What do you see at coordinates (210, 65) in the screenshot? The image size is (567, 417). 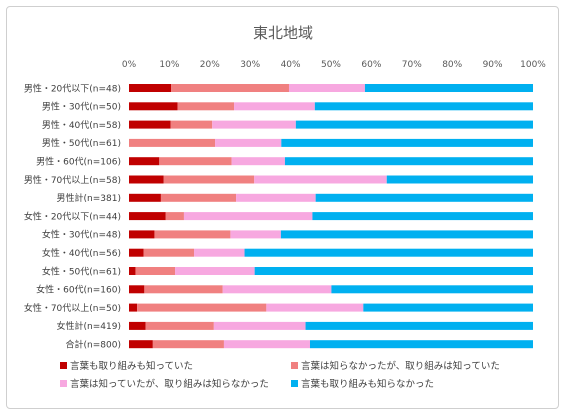 I see `x-tick-label: 20%` at bounding box center [210, 65].